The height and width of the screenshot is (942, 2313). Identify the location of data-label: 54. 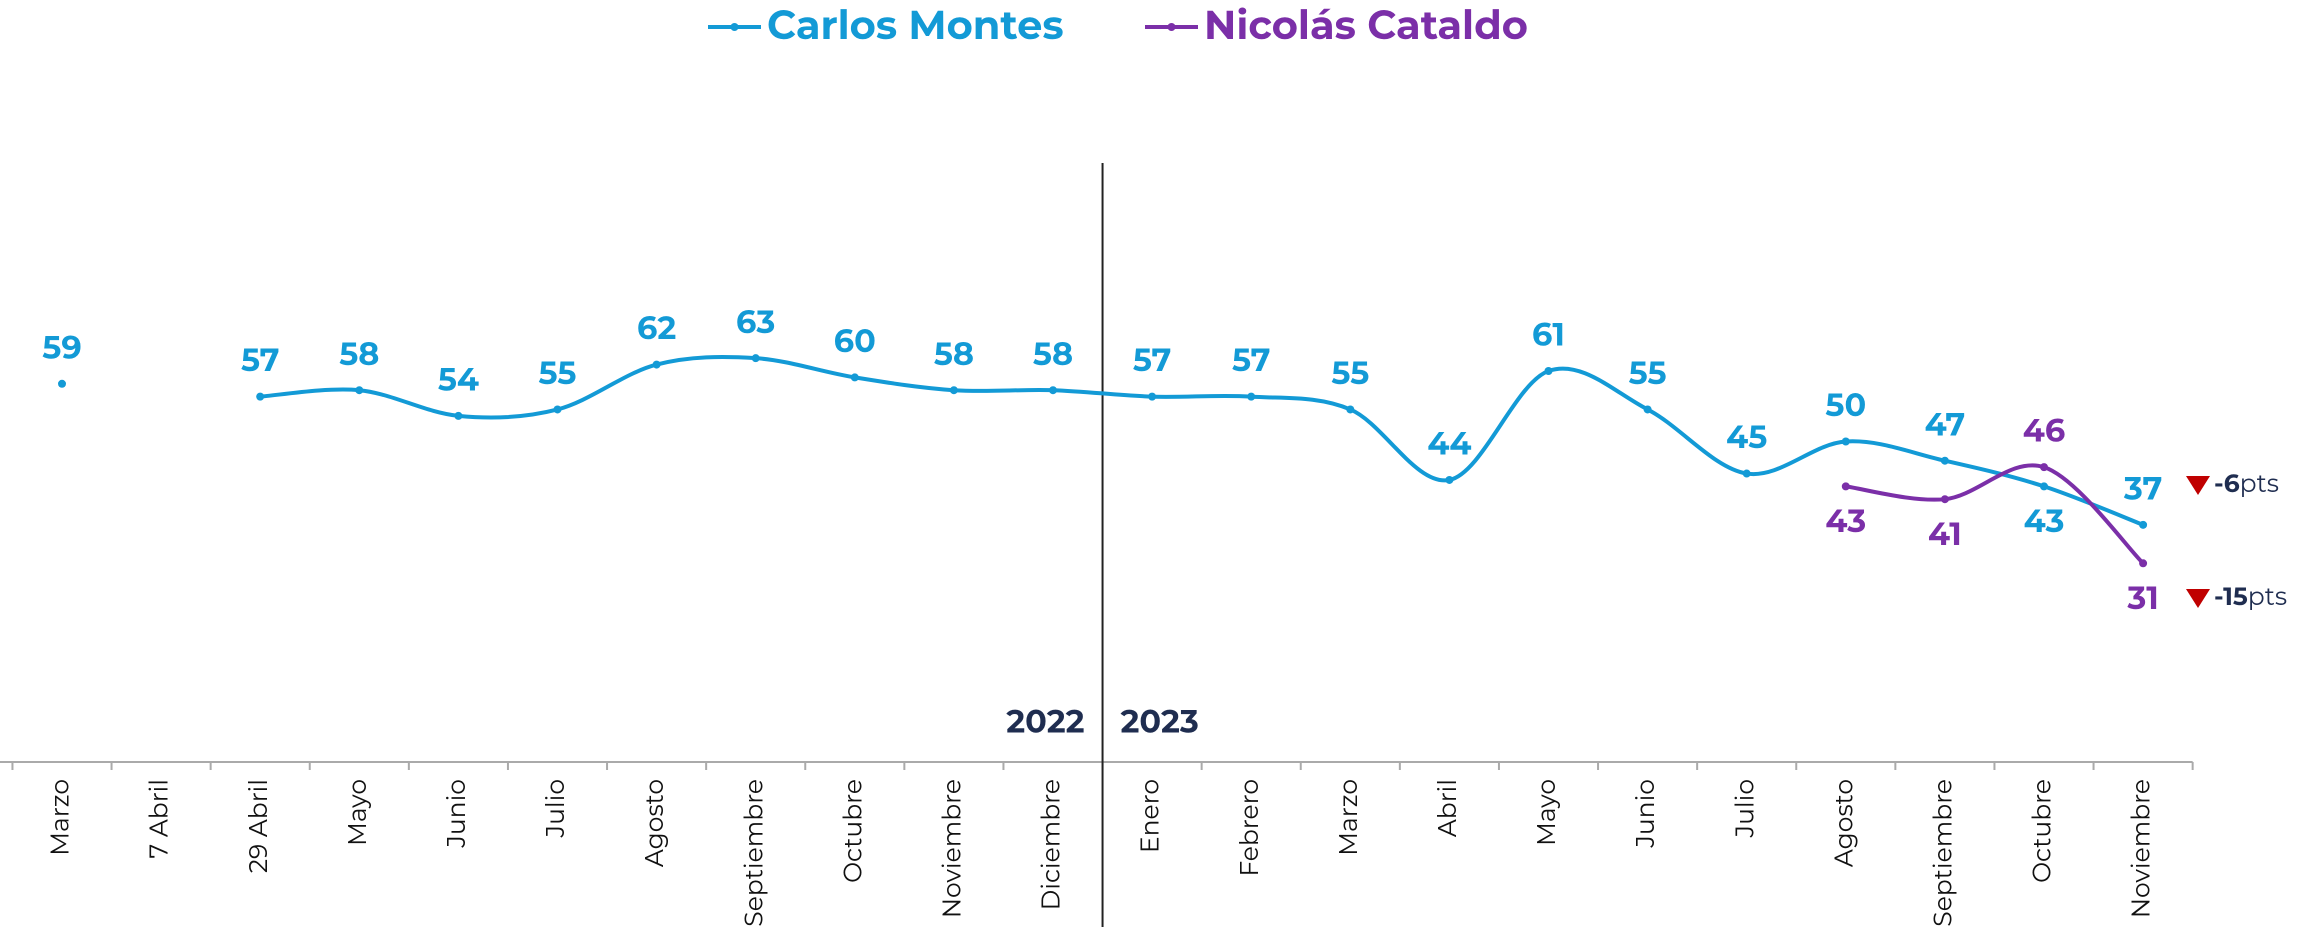
(458, 379).